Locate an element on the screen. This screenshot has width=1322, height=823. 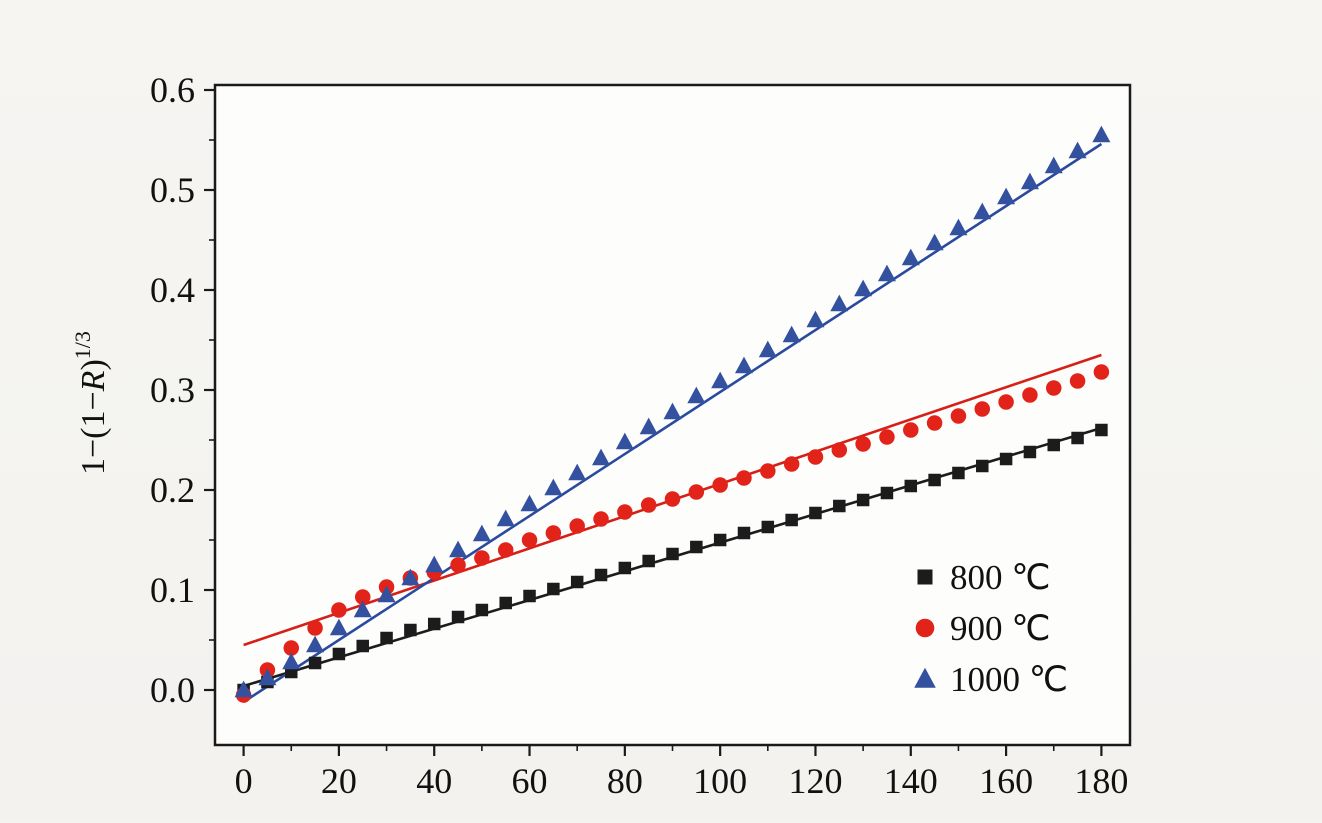
y-tick-label: 0.2 is located at coordinates (172, 490).